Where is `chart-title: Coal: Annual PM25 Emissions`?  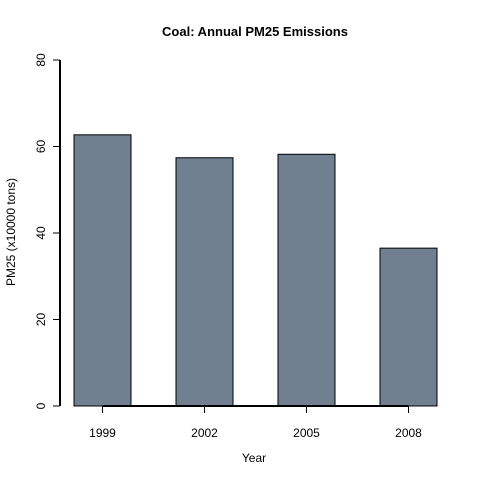
chart-title: Coal: Annual PM25 Emissions is located at coordinates (255, 31).